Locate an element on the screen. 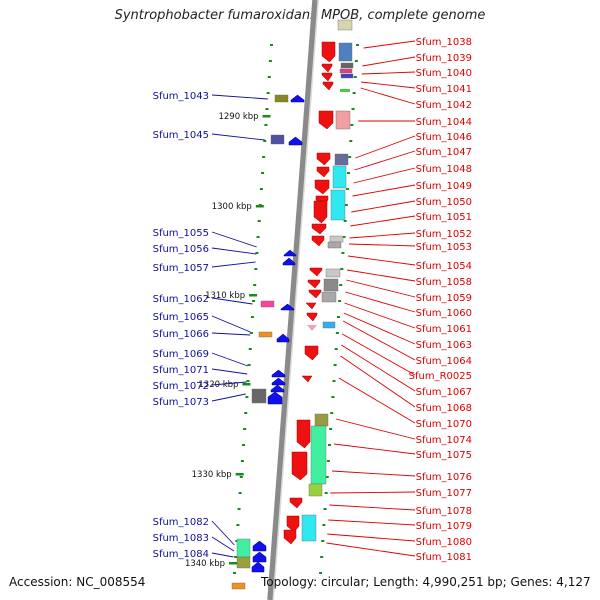  gene-label-sfum-1062: Sfum_1062 is located at coordinates (181, 299).